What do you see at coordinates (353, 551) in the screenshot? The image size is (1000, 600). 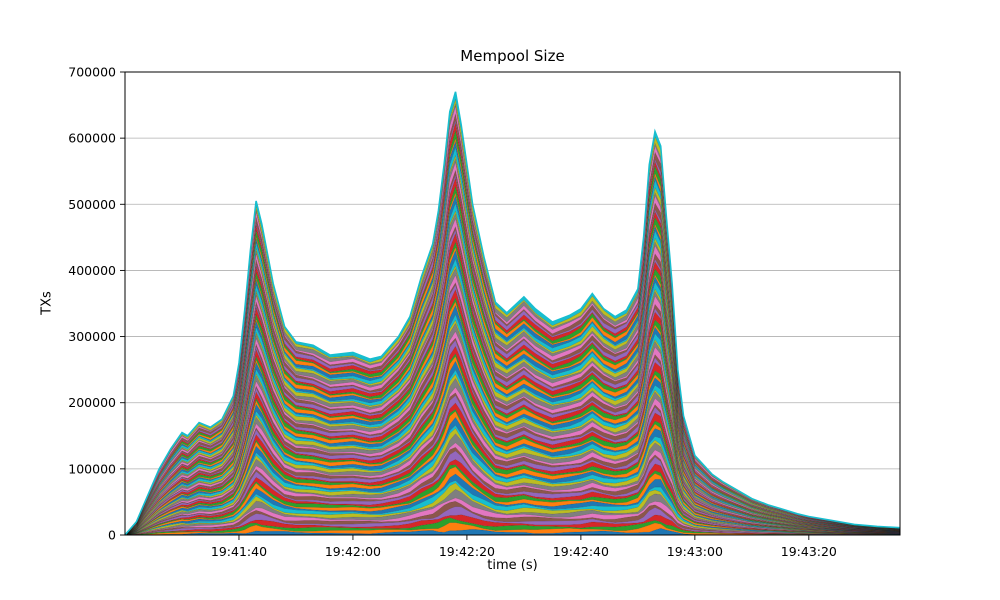 I see `x-tick-label: 19:42:00` at bounding box center [353, 551].